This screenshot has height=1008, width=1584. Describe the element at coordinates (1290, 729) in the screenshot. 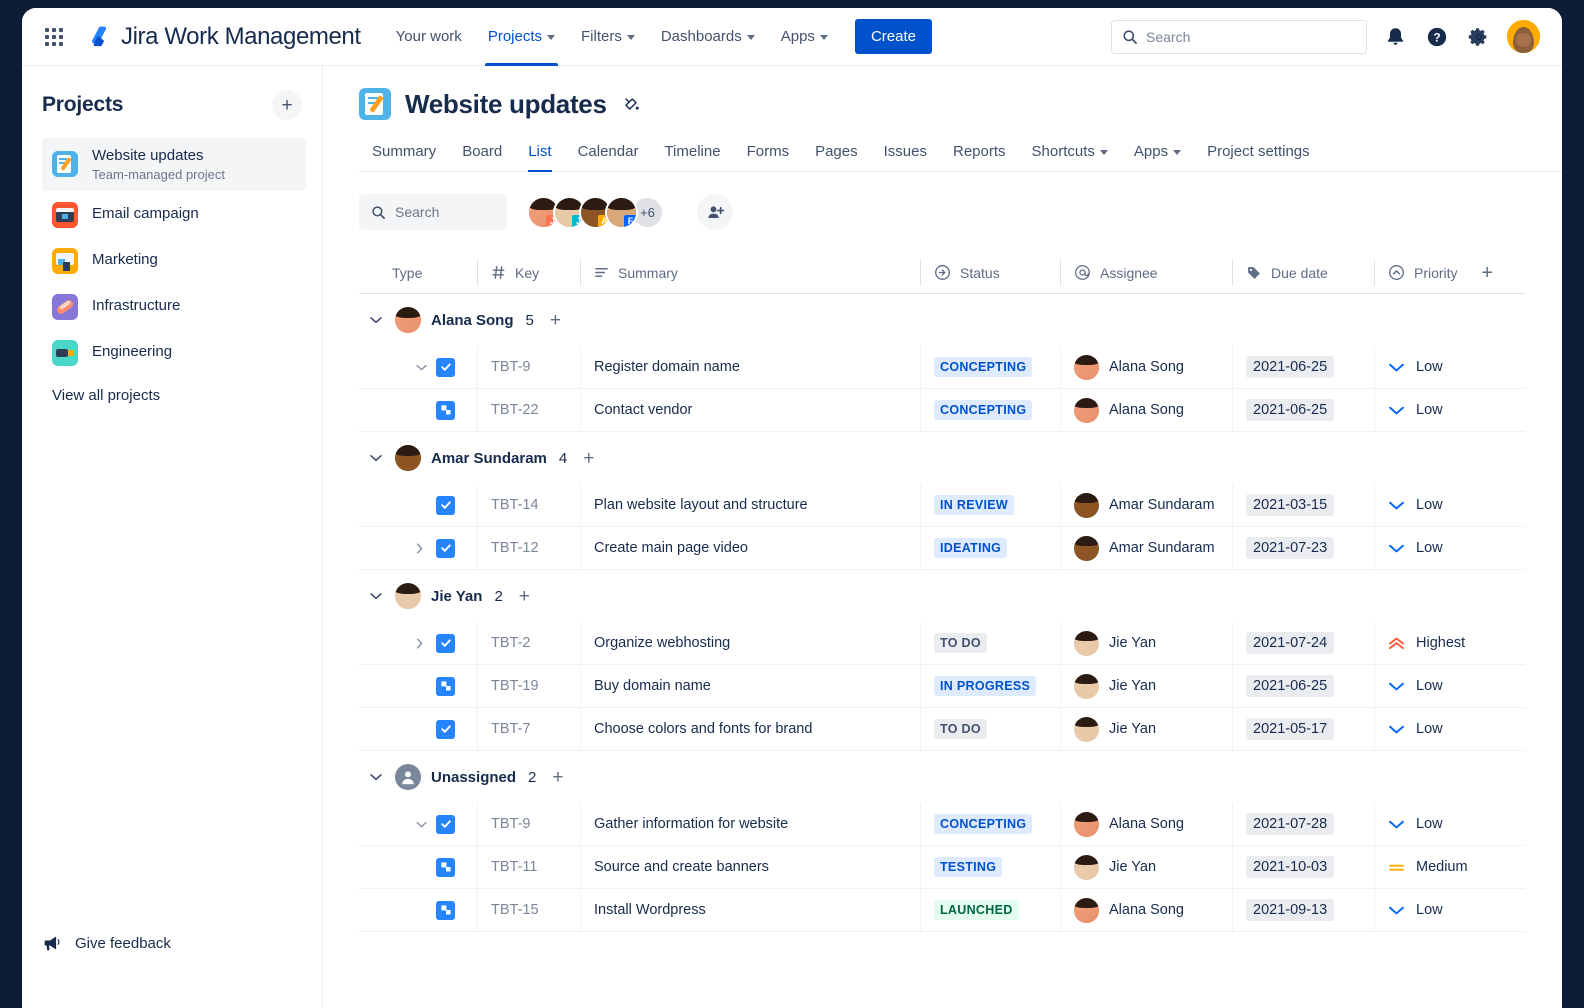

I see `due-date-pill: 2021-05-17` at that location.